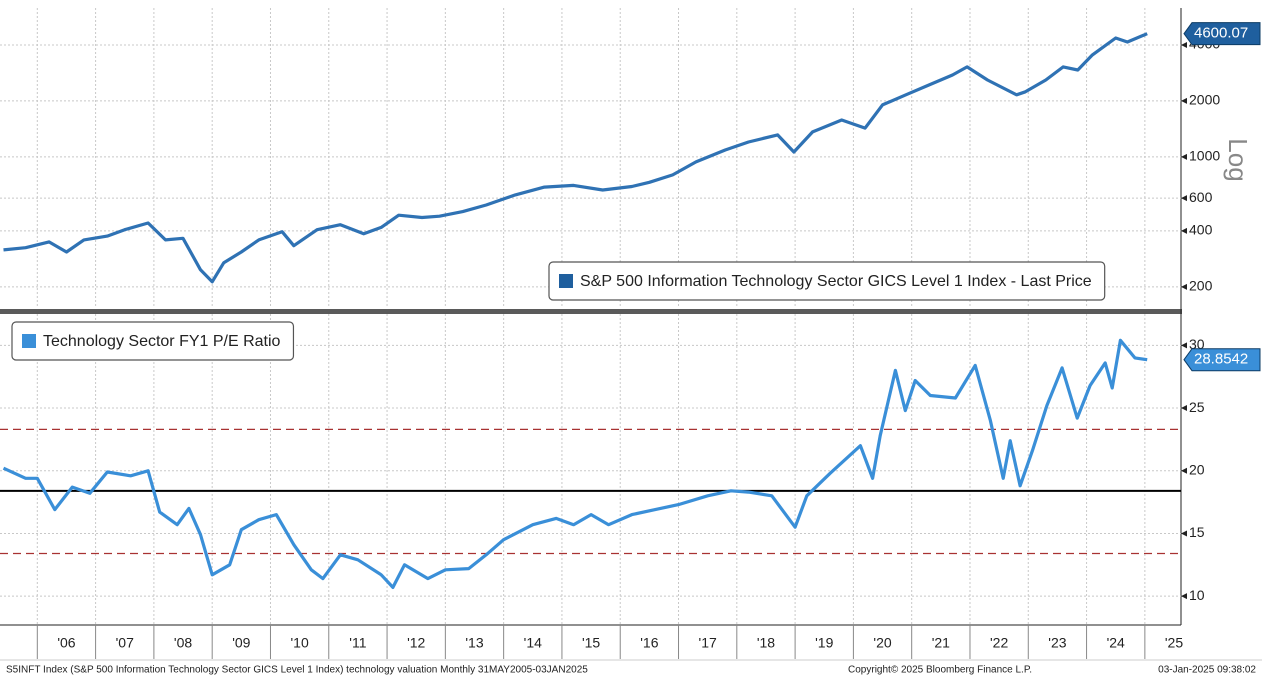 This screenshot has width=1262, height=679. I want to click on y-tick-label: 30, so click(1197, 344).